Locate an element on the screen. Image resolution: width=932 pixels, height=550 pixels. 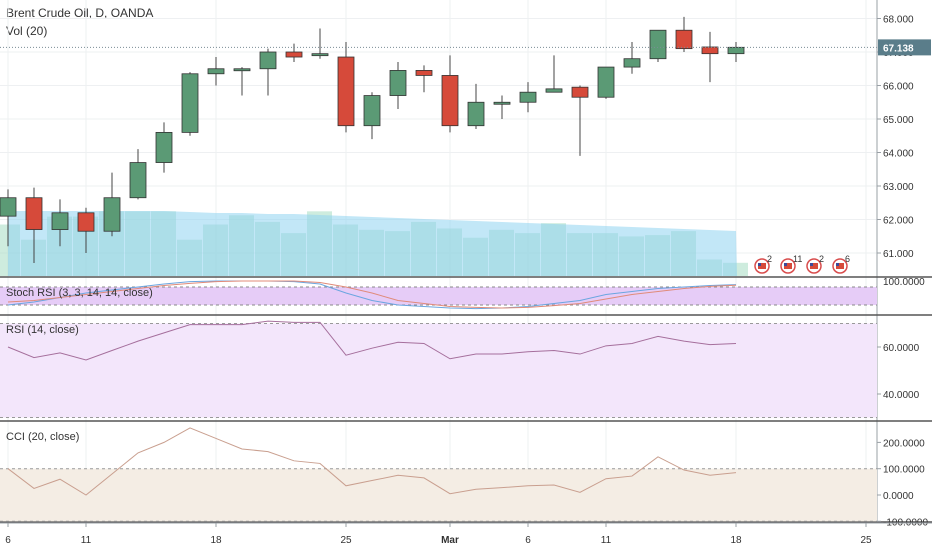
cci-tick-label: 200.0000 is located at coordinates (904, 443).